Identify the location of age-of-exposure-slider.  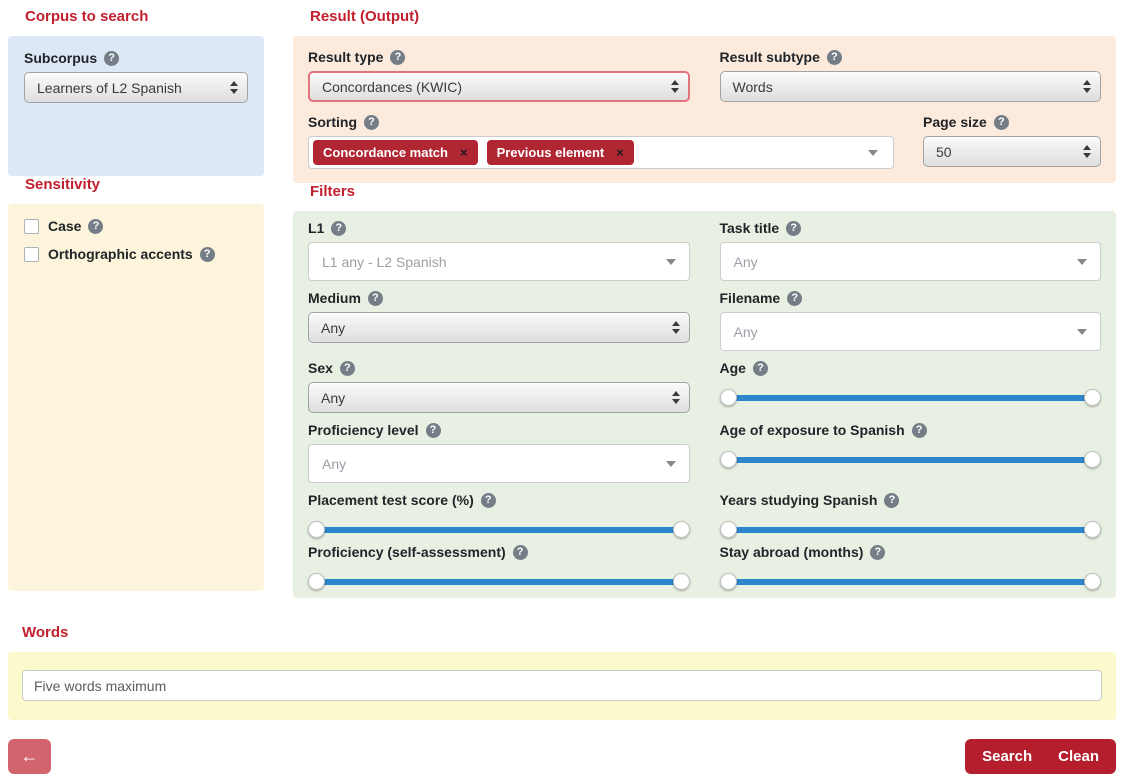
(910, 459).